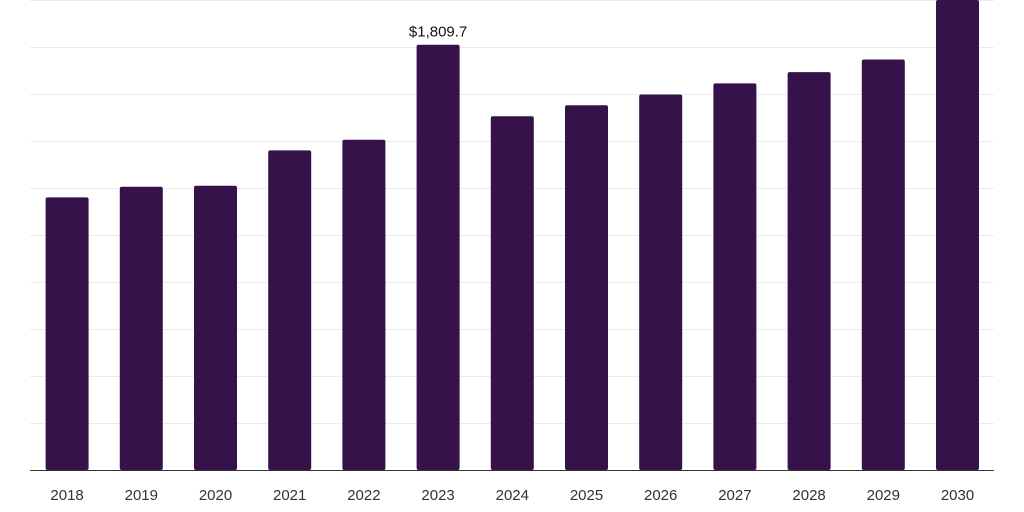 The width and height of the screenshot is (1024, 512). What do you see at coordinates (660, 495) in the screenshot?
I see `x-tick-label: 2026` at bounding box center [660, 495].